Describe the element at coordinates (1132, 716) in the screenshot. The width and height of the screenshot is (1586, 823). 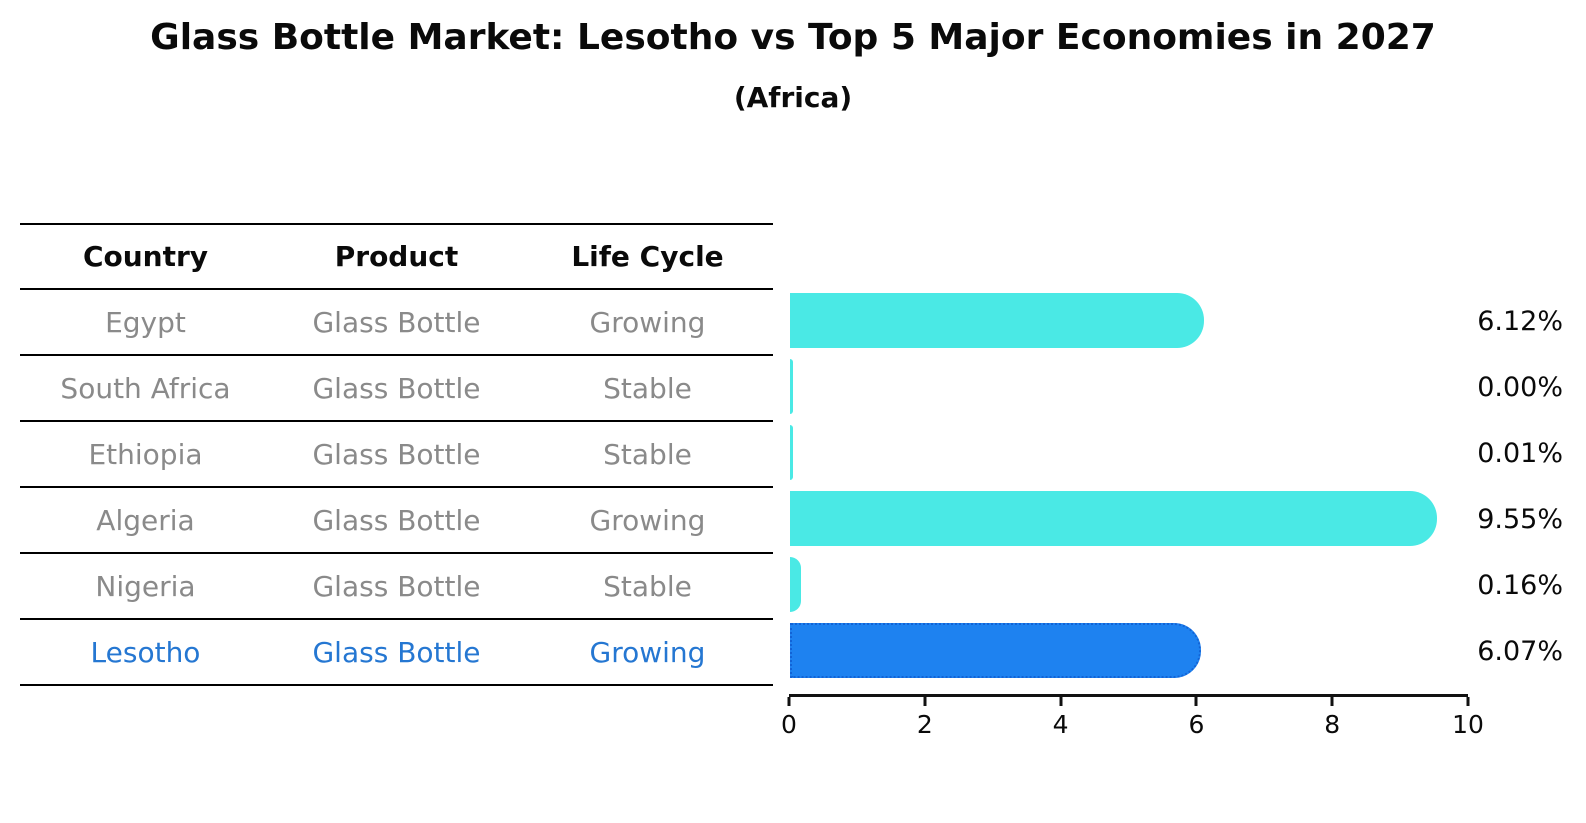
I see `x-axis: 0 2 4 6 8 10` at that location.